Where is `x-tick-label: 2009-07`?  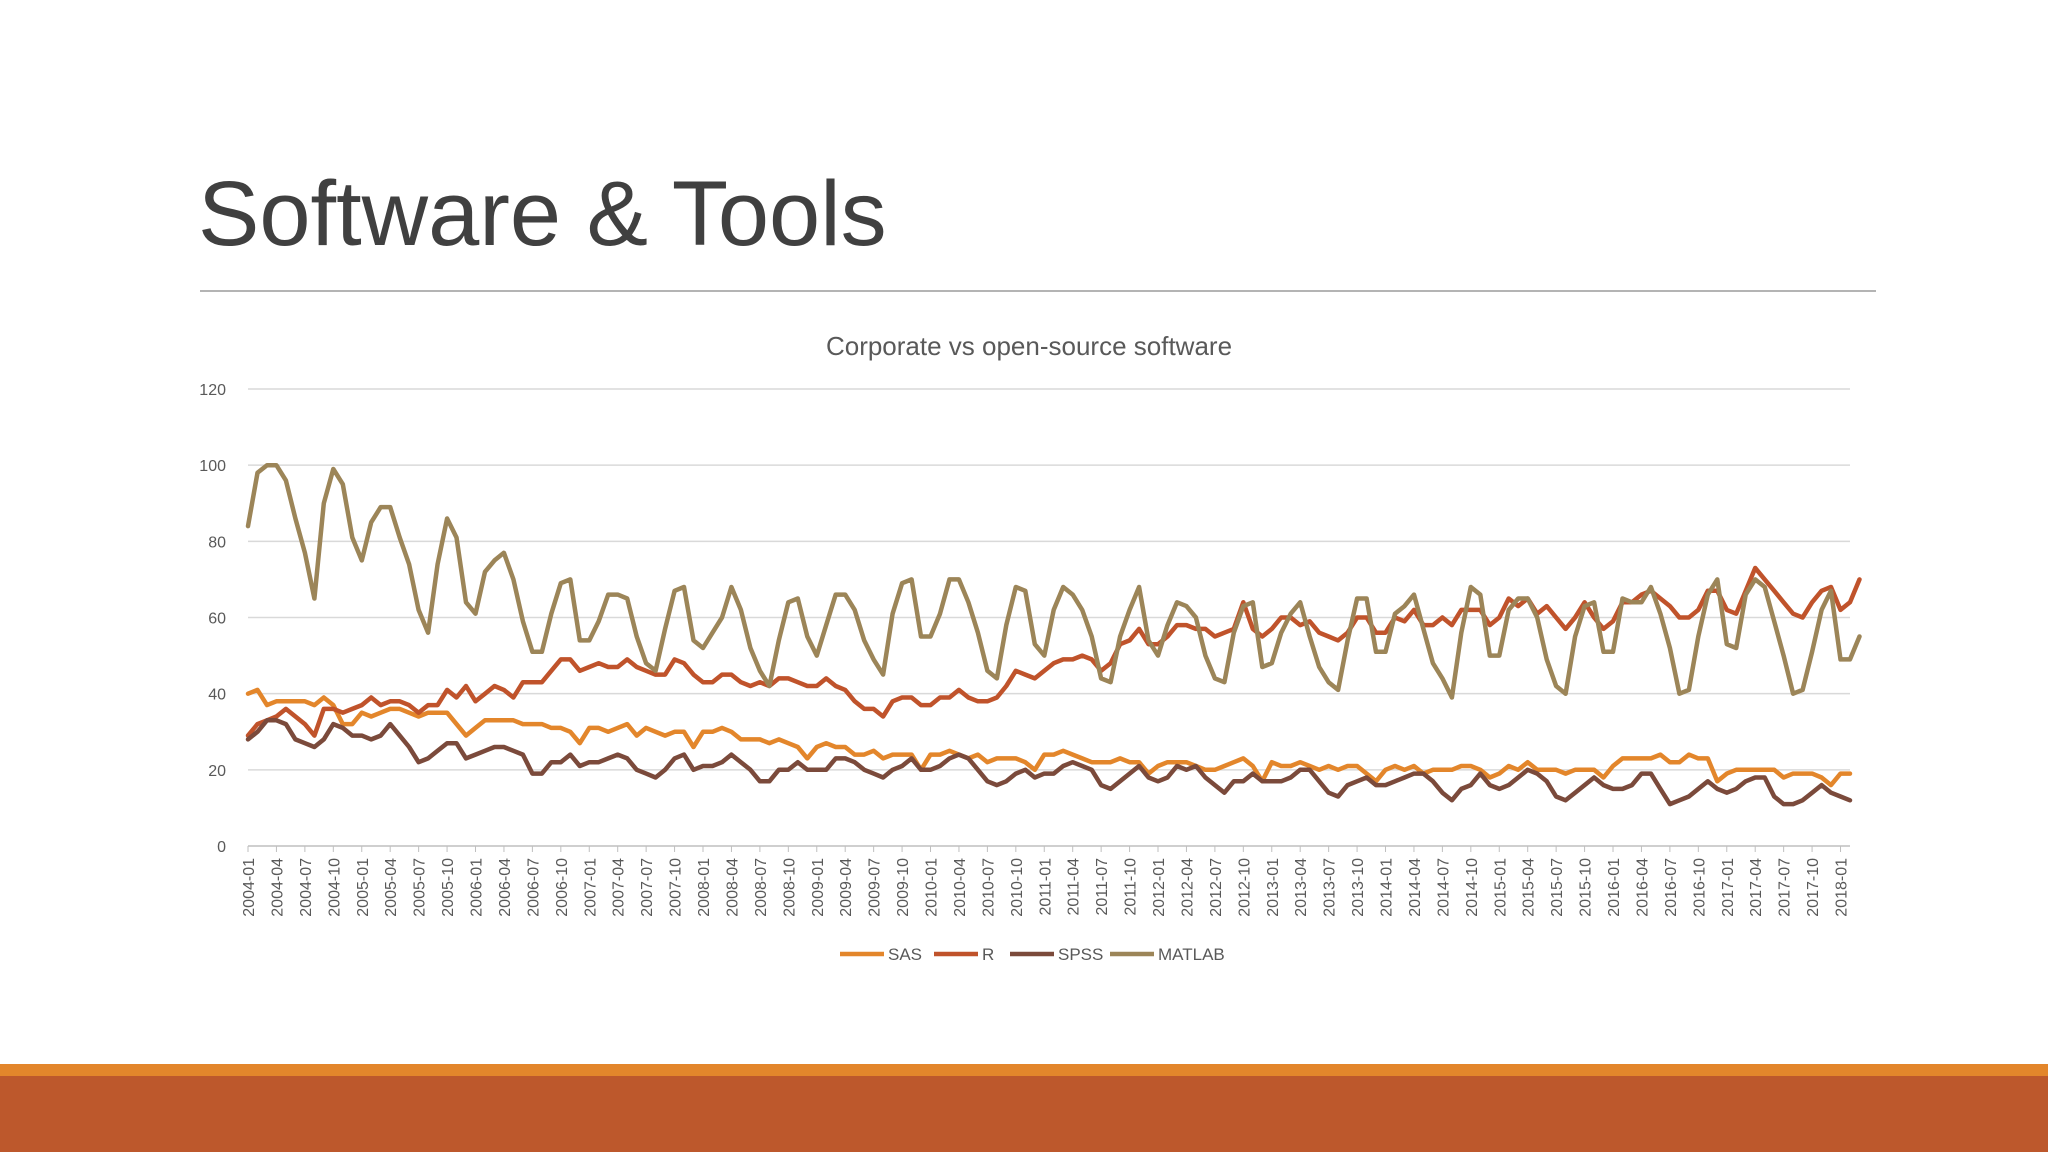
x-tick-label: 2009-07 is located at coordinates (875, 887).